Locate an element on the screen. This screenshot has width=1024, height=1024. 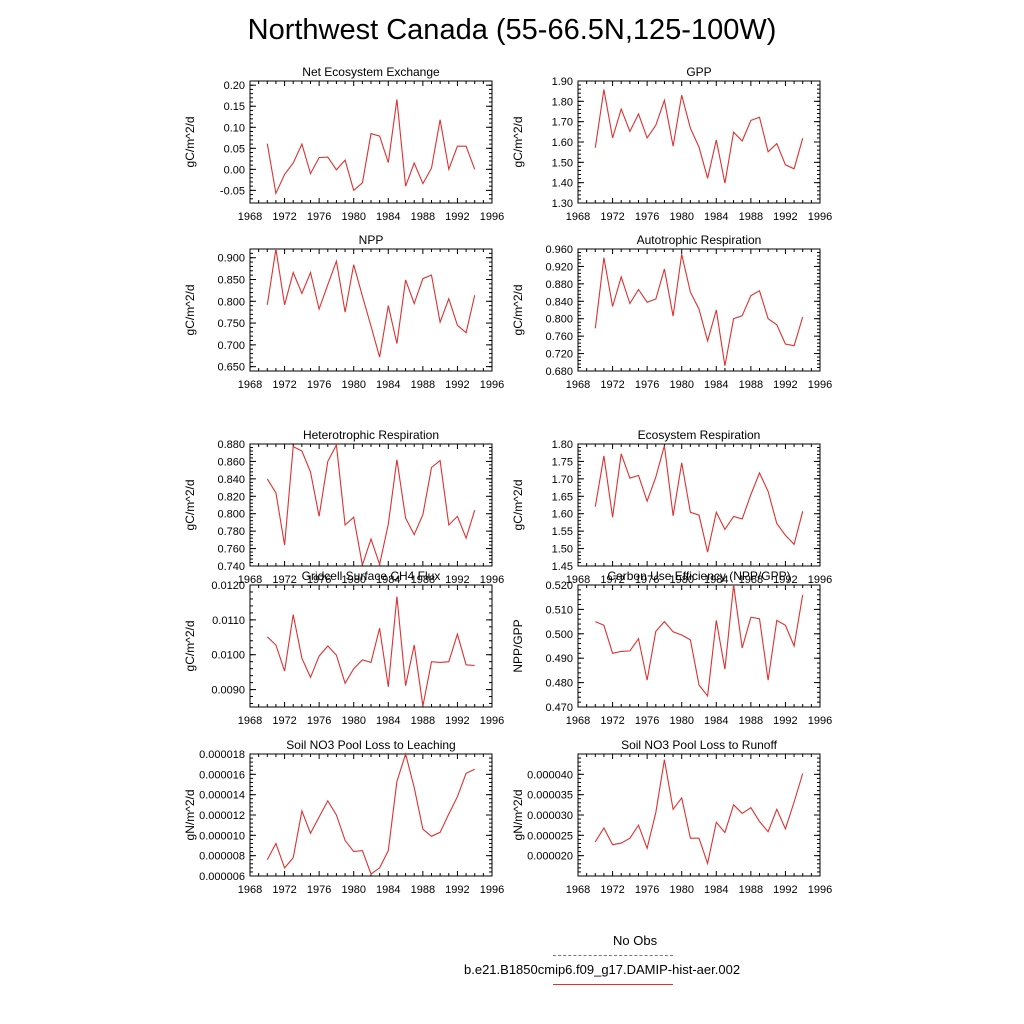
y-tick-label: 0.000025 is located at coordinates (550, 836).